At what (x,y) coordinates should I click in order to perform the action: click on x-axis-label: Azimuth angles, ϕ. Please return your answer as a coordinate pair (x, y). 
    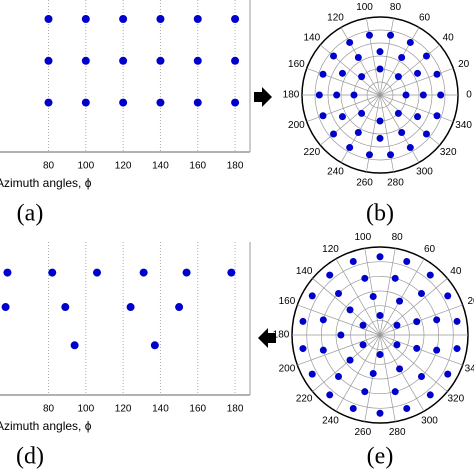
    Looking at the image, I should click on (46, 426).